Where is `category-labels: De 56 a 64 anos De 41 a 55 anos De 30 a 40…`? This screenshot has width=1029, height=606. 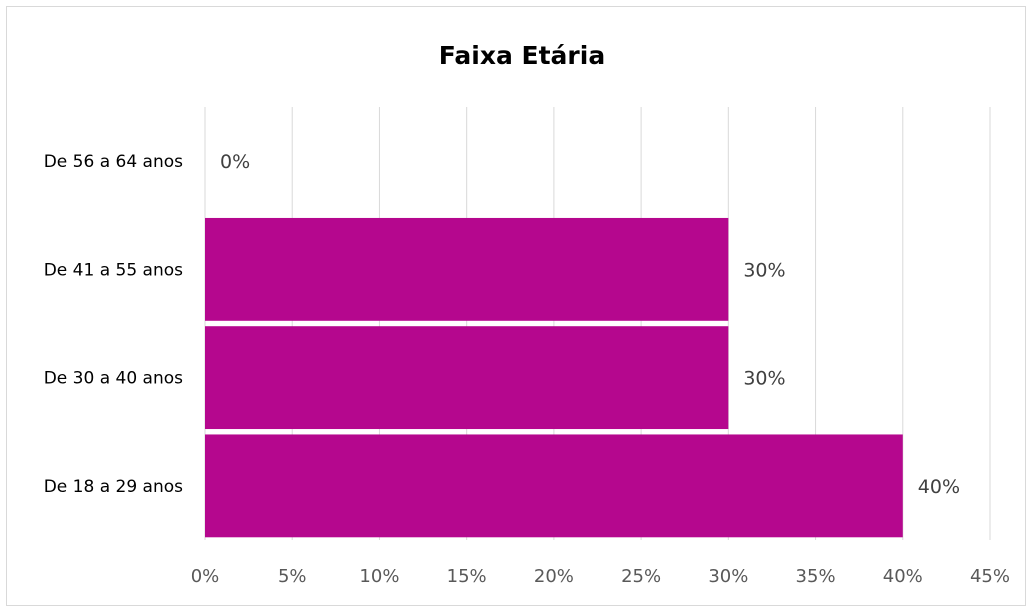 category-labels: De 56 a 64 anos De 41 a 55 anos De 30 a 40… is located at coordinates (113, 324).